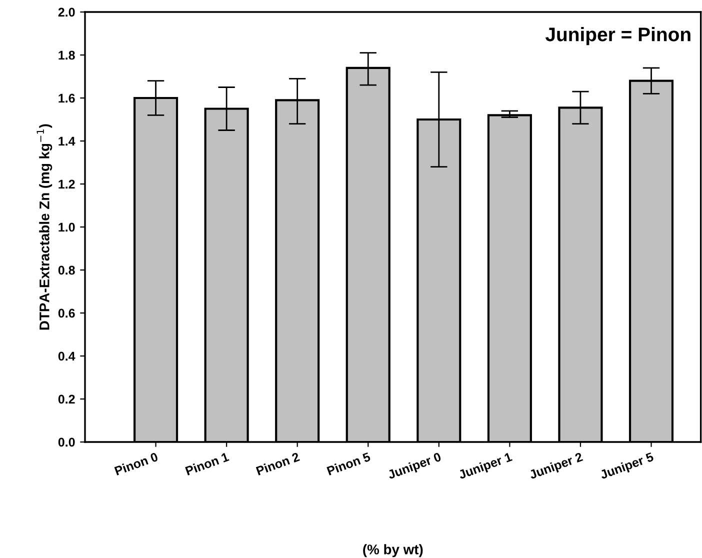 Image resolution: width=702 pixels, height=558 pixels. What do you see at coordinates (67, 356) in the screenshot?
I see `y-tick-label: 0.4` at bounding box center [67, 356].